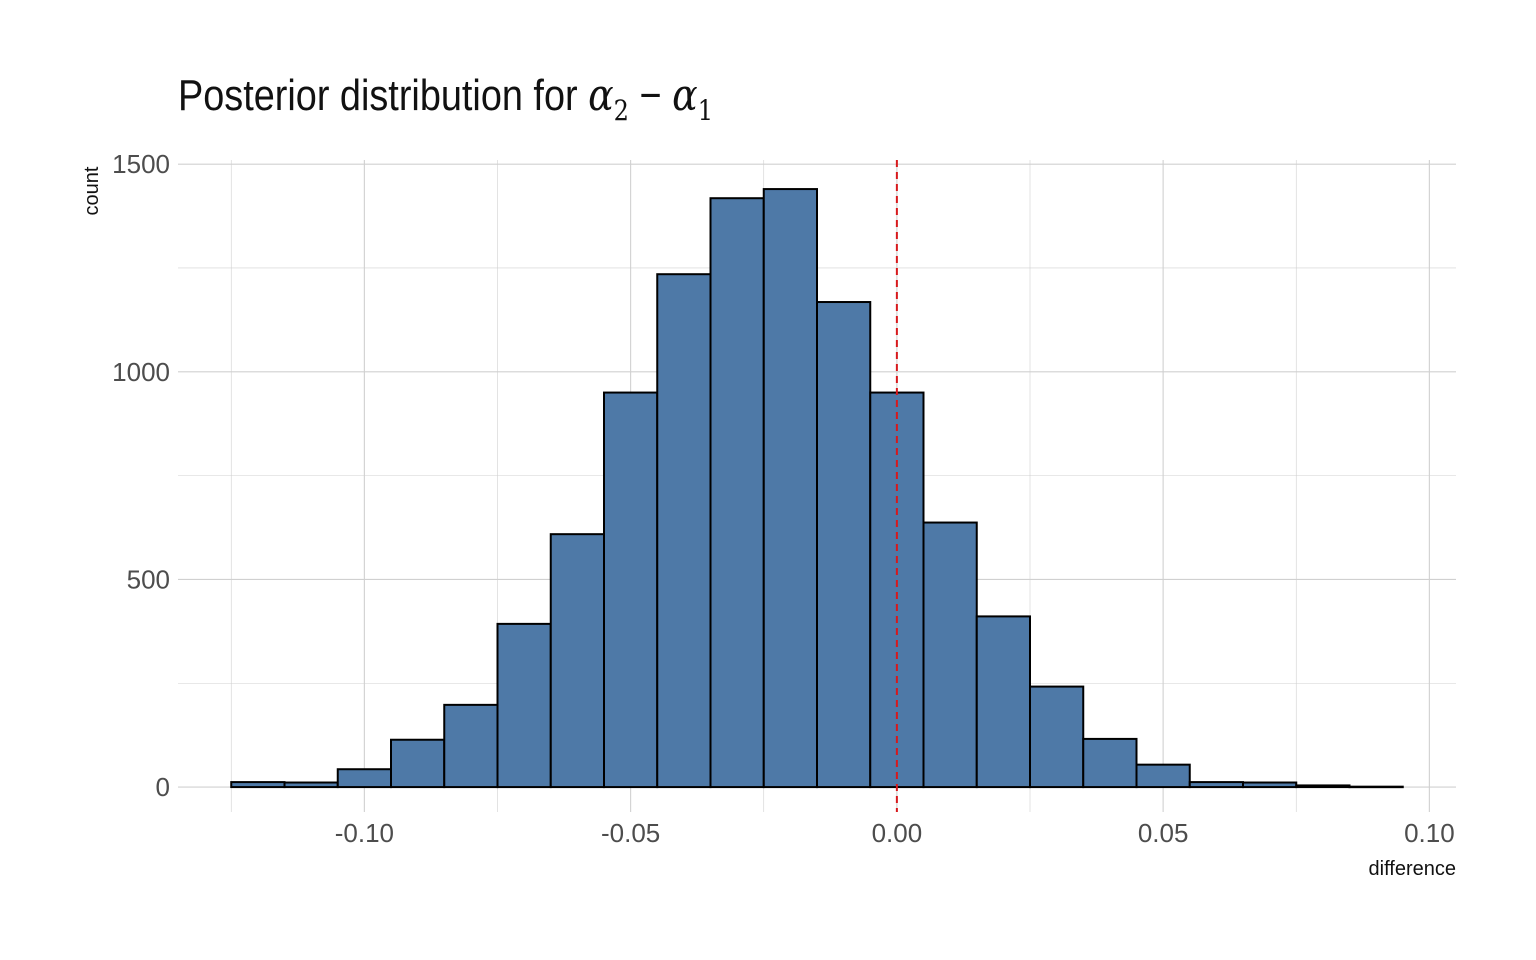 The width and height of the screenshot is (1536, 960). Describe the element at coordinates (1163, 833) in the screenshot. I see `x-tick-label: 0.05` at that location.